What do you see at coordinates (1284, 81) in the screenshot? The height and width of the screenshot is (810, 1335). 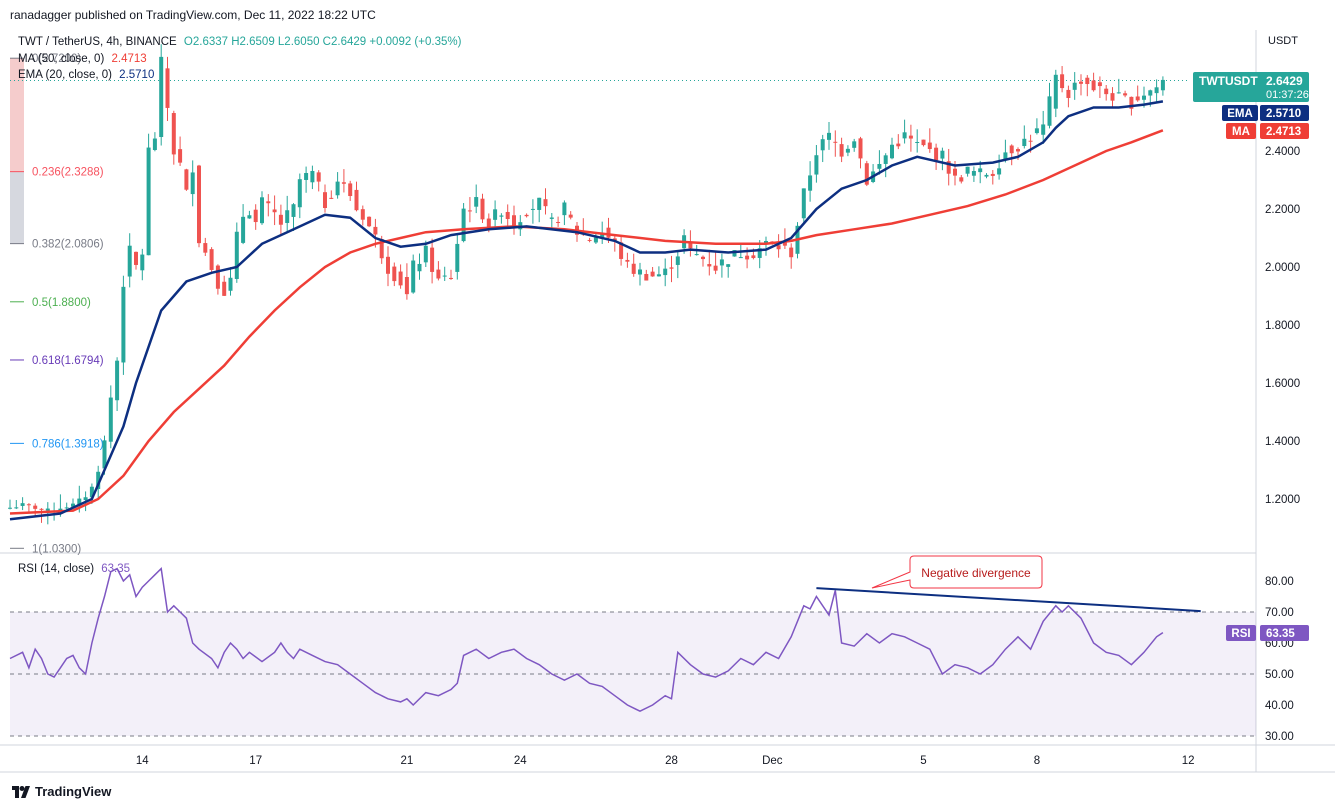 I see `price-tag-value: 2.6429` at bounding box center [1284, 81].